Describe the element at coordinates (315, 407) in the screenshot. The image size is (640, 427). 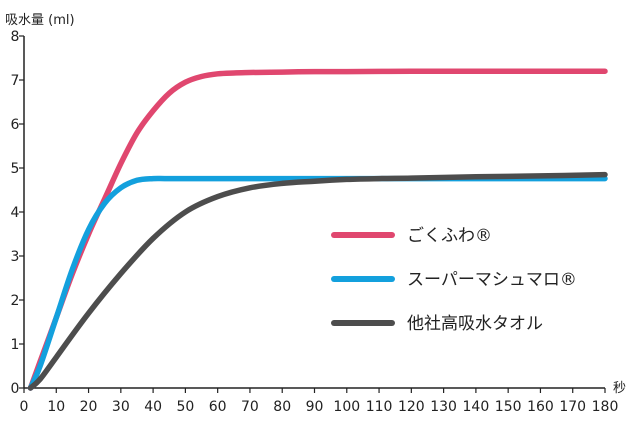
I see `x-tick-label: 90` at that location.